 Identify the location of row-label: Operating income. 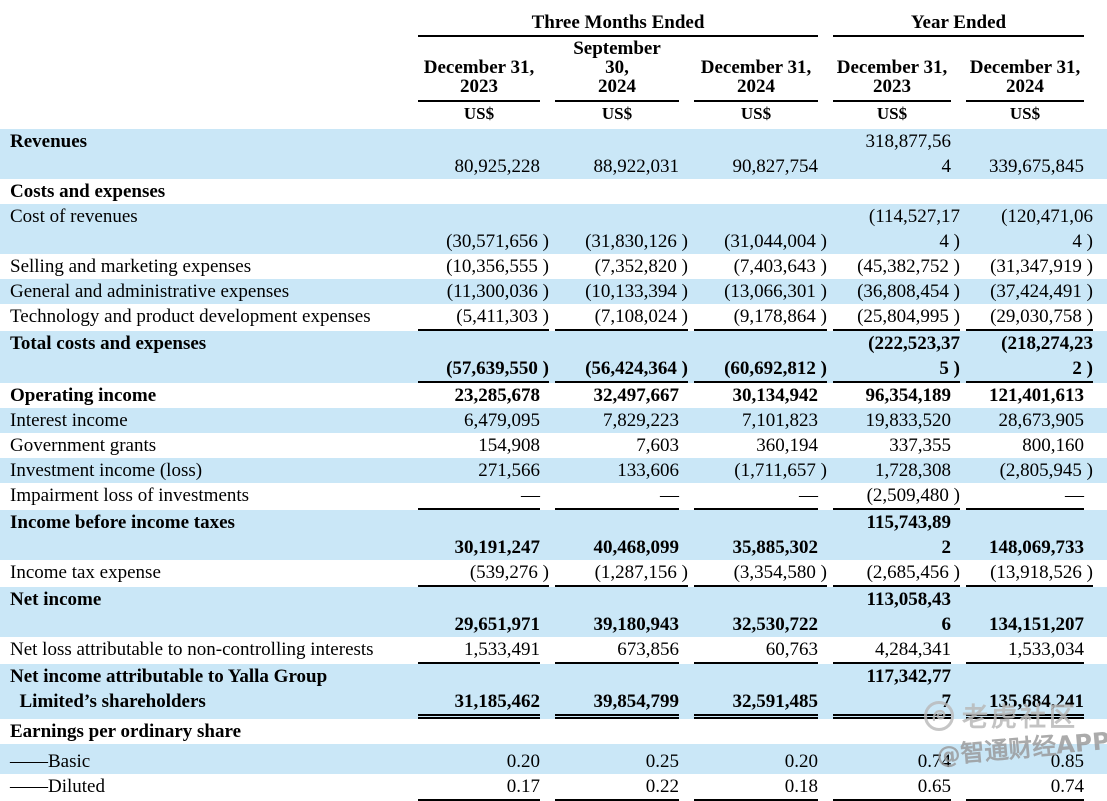
(83, 395).